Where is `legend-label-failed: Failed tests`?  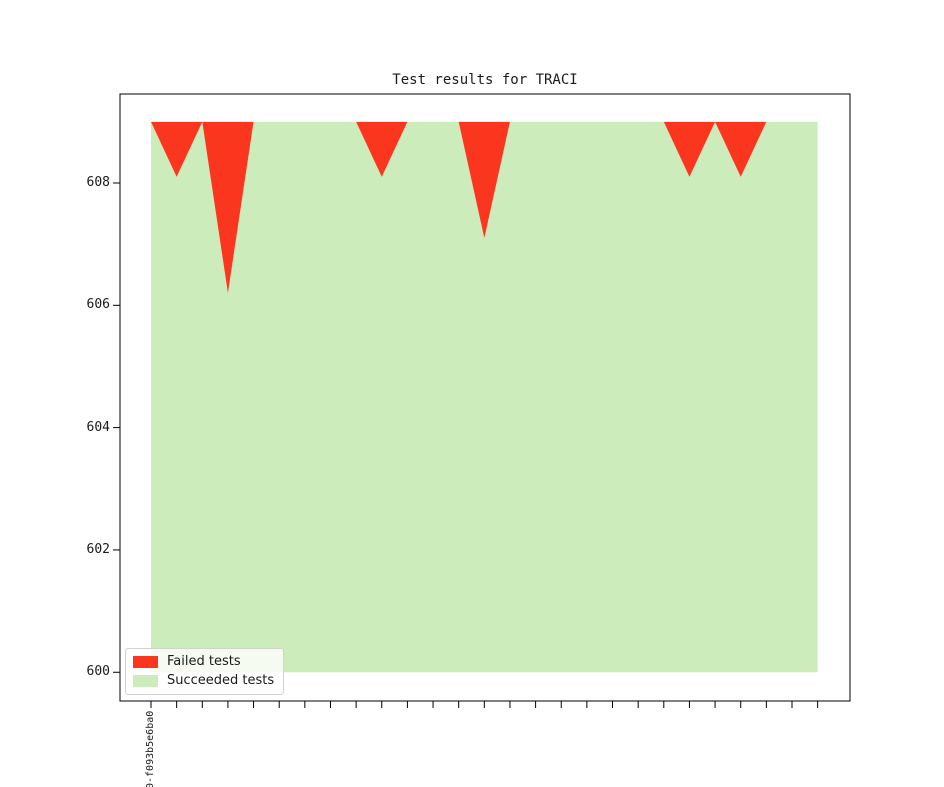
legend-label-failed: Failed tests is located at coordinates (204, 661).